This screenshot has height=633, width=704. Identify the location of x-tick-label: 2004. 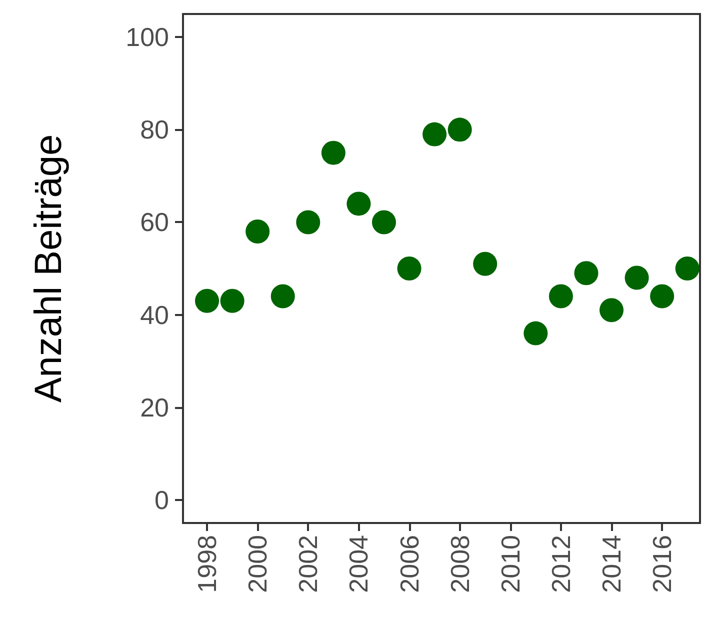
(359, 564).